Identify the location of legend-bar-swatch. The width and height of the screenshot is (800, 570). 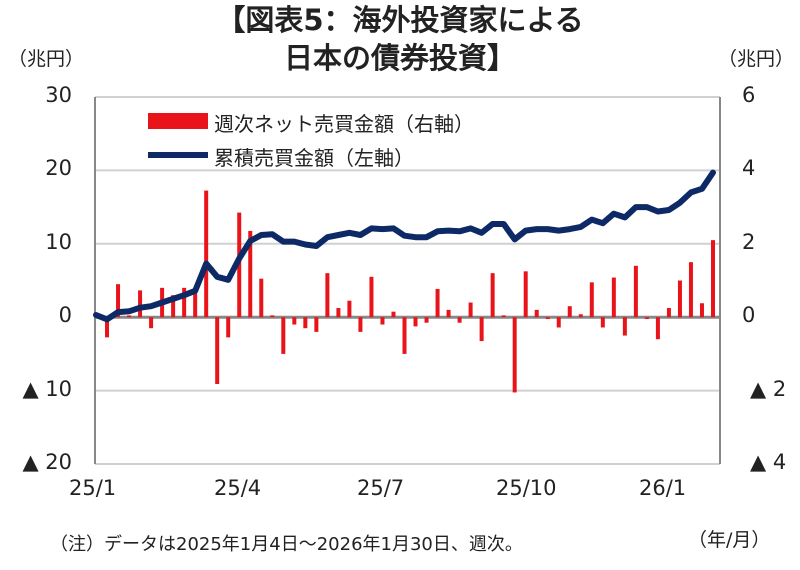
(178, 121).